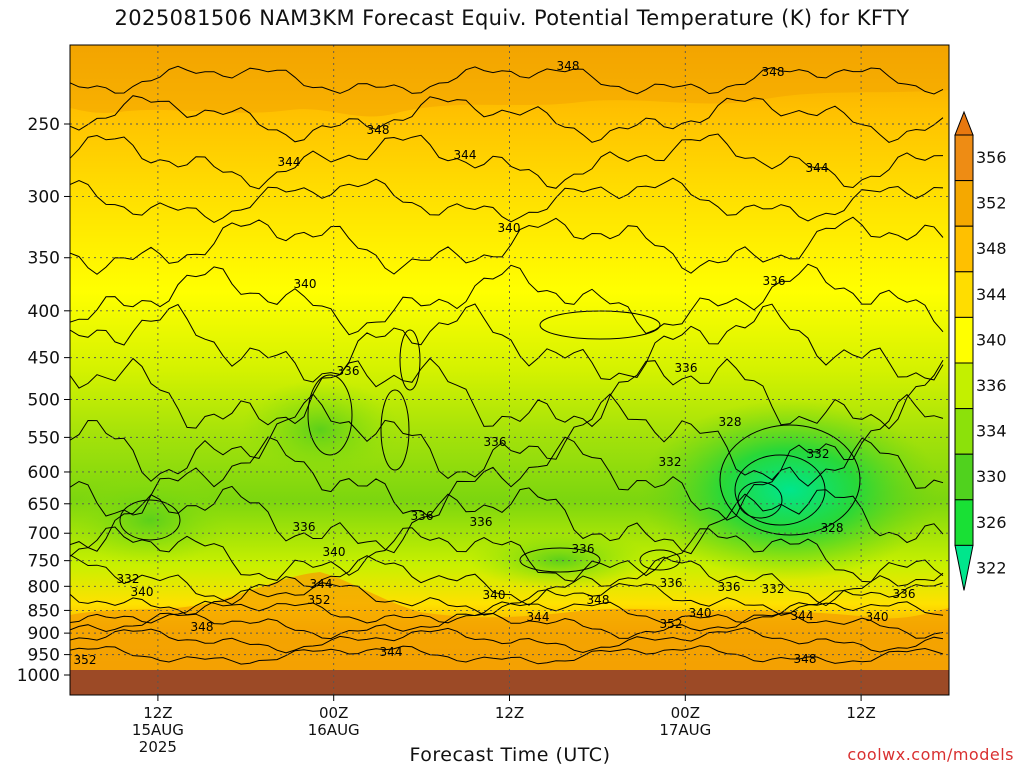 This screenshot has height=768, width=1024. I want to click on y-tick-label: 350, so click(44, 259).